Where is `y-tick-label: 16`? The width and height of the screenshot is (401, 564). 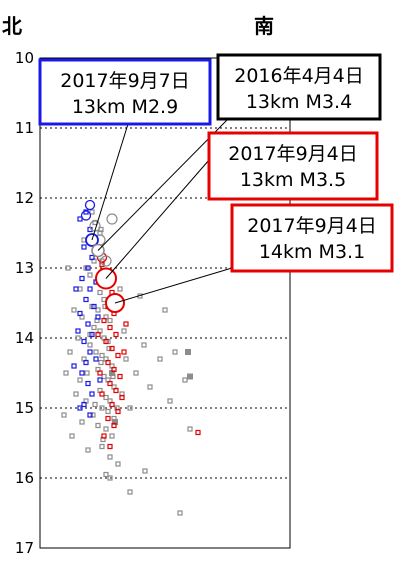 y-tick-label: 16 is located at coordinates (24, 478).